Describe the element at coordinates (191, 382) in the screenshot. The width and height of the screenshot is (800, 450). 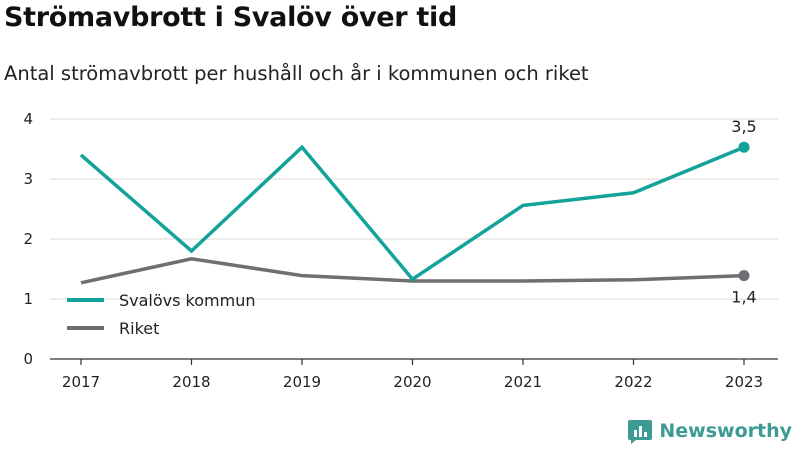
I see `x-tick-label-2018: 2018` at that location.